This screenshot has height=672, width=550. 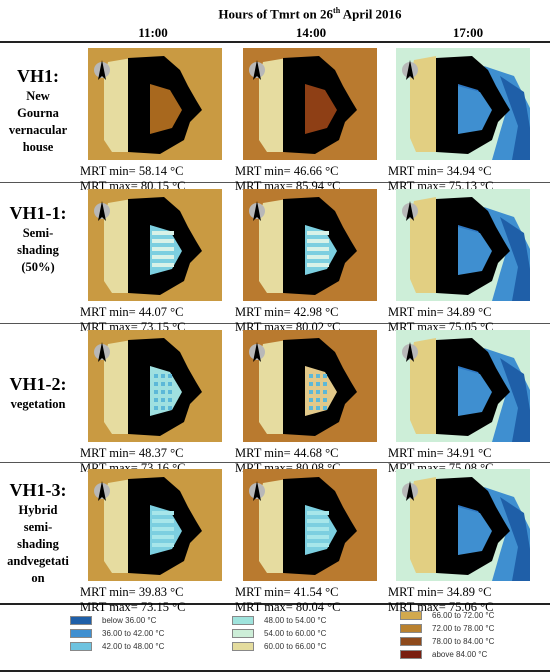 I want to click on row-label: VH1-2: vegetation, so click(x=38, y=392).